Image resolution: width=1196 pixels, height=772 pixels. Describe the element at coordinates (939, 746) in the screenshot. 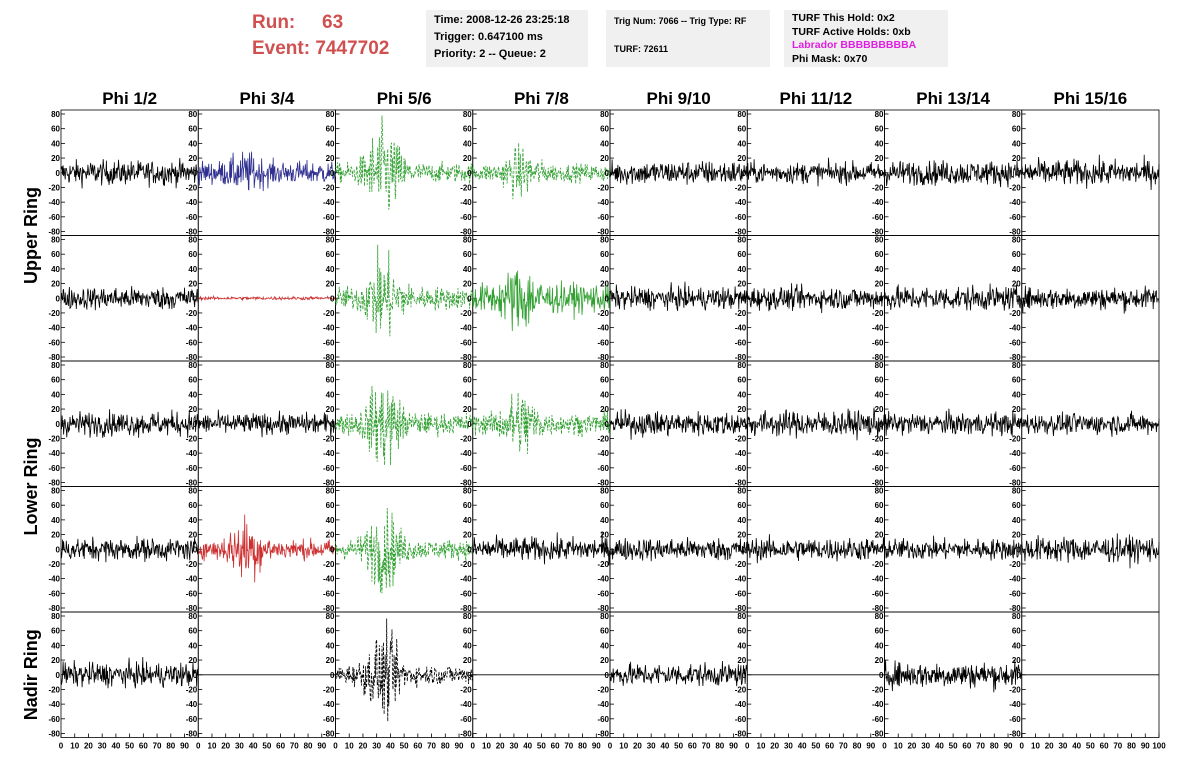

I see `x-tick-label: 40` at that location.